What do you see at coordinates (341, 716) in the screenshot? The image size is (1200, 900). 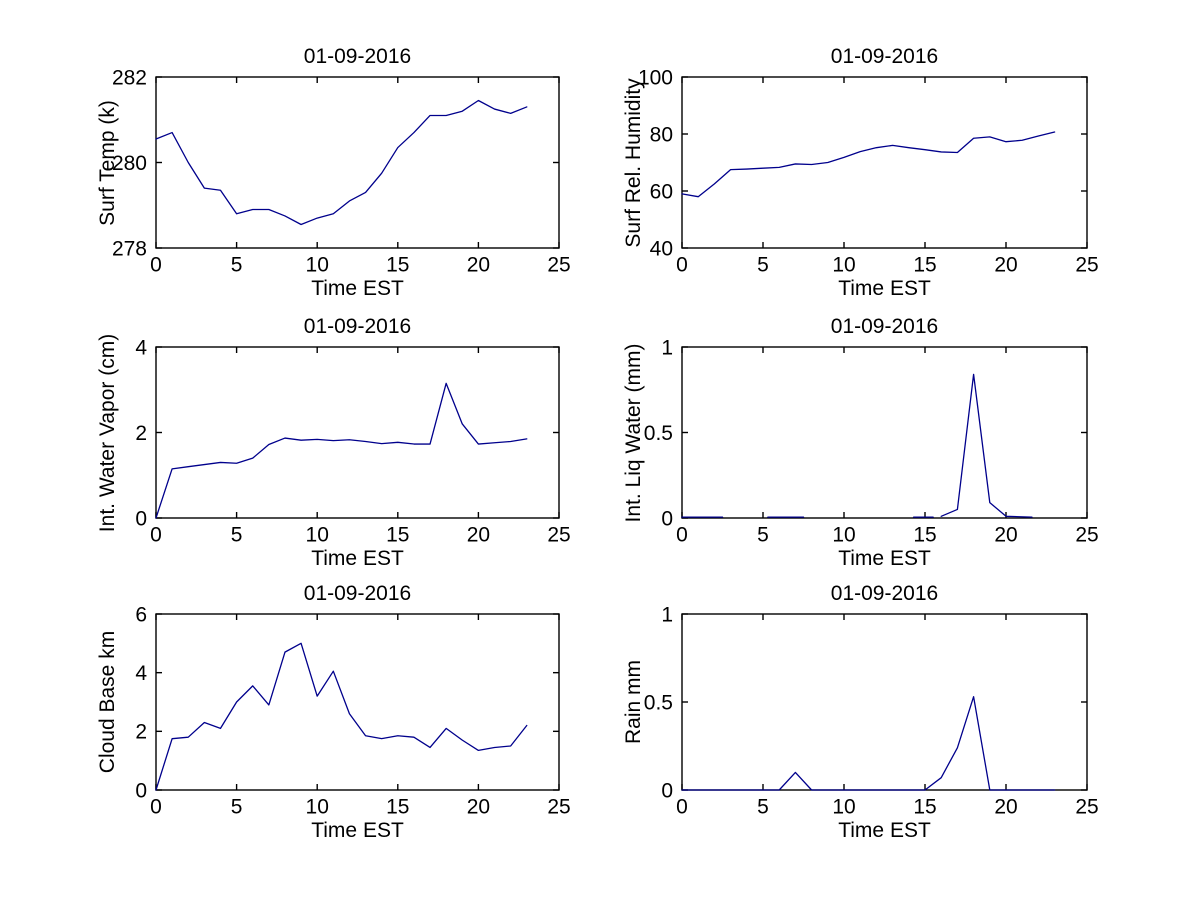 I see `data-line-cloud-base` at bounding box center [341, 716].